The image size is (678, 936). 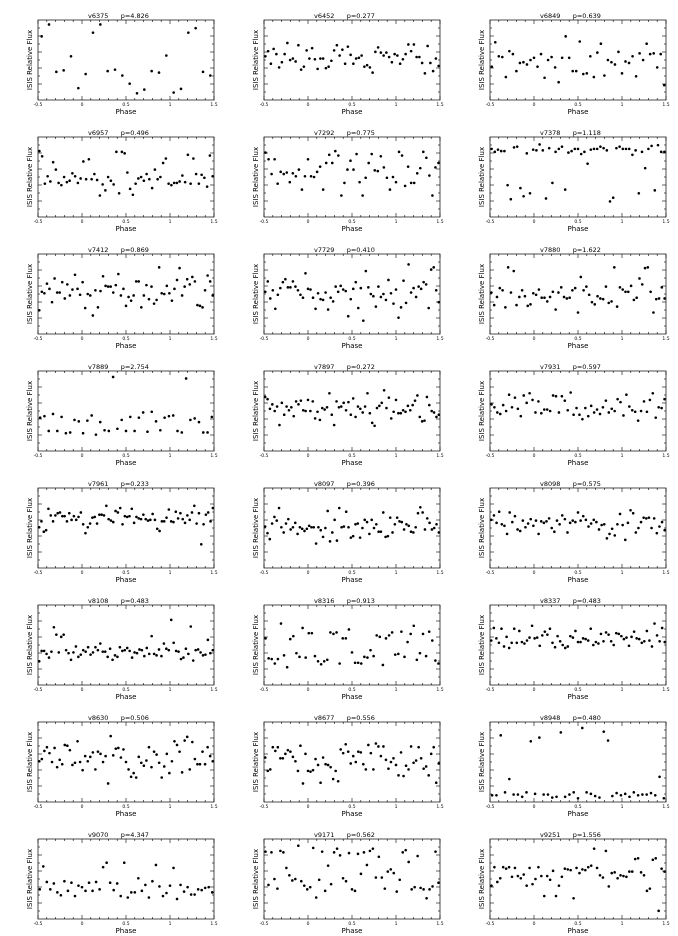 I want to click on plot-frame, so click(x=352, y=294).